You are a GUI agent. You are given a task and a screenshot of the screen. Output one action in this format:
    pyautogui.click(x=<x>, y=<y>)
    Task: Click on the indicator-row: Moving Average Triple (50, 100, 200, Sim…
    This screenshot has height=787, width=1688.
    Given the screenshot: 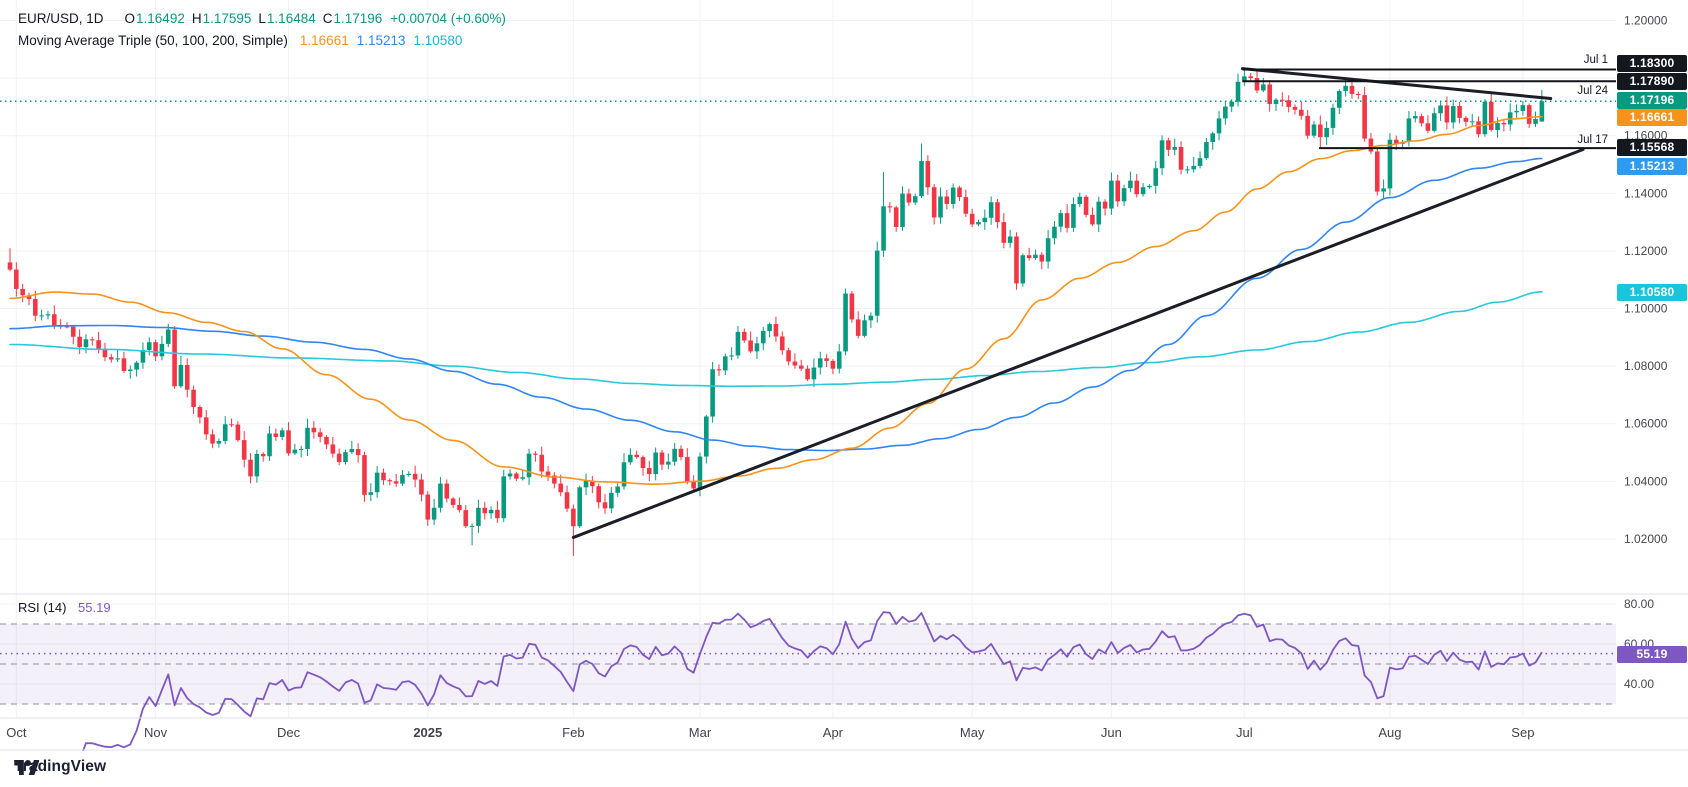 What is the action you would take?
    pyautogui.click(x=262, y=40)
    